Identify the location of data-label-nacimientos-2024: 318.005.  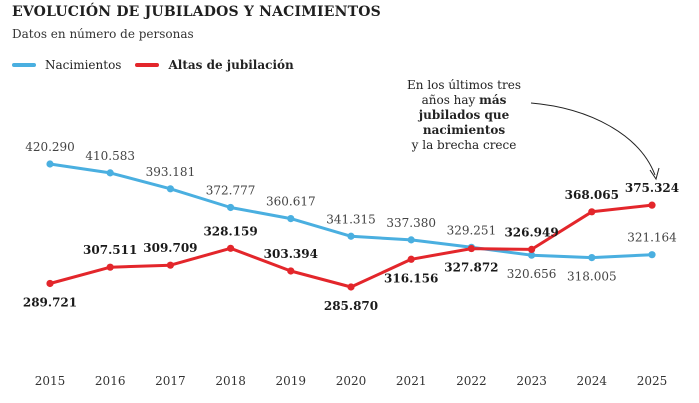
(592, 277).